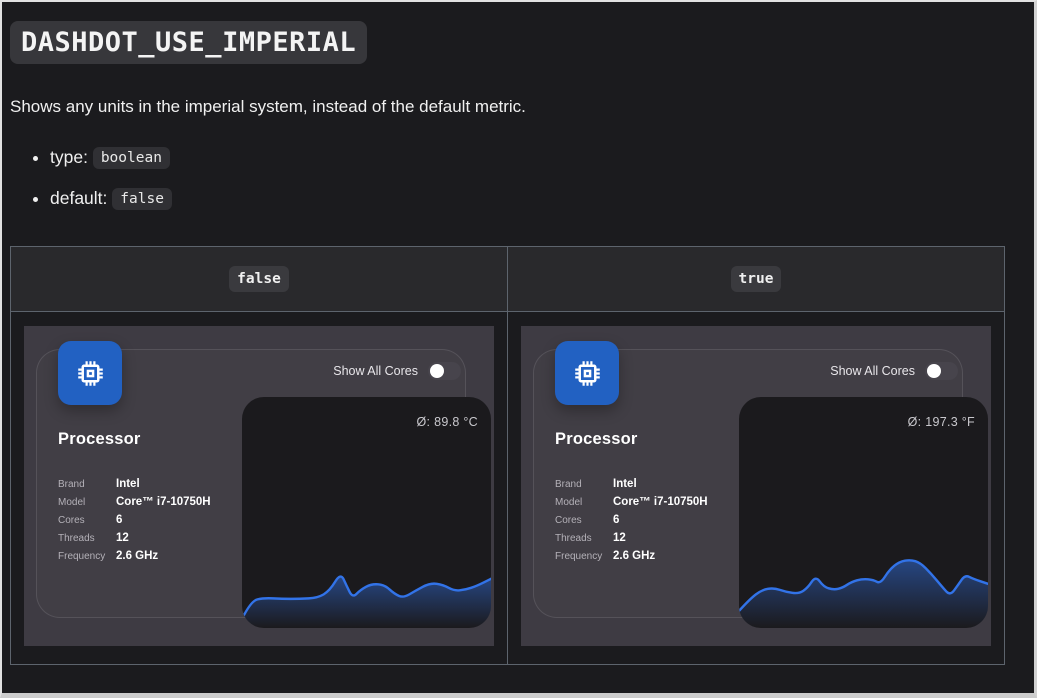  I want to click on temperature-chart-panel: Ø: 89.8 °C, so click(366, 512).